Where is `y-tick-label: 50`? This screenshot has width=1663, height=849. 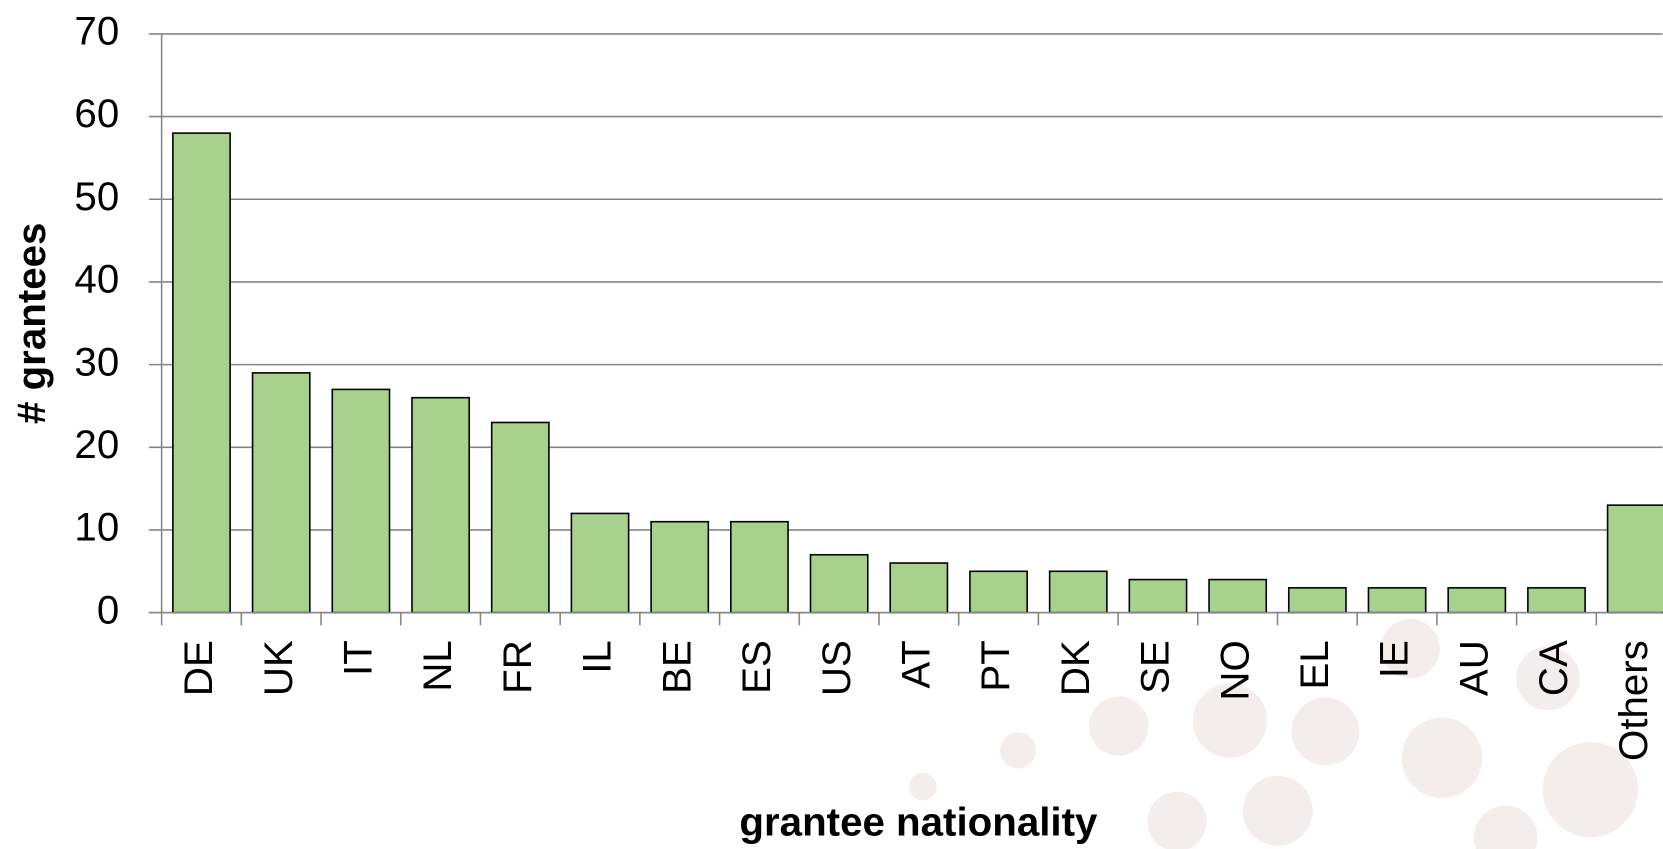
y-tick-label: 50 is located at coordinates (96, 196).